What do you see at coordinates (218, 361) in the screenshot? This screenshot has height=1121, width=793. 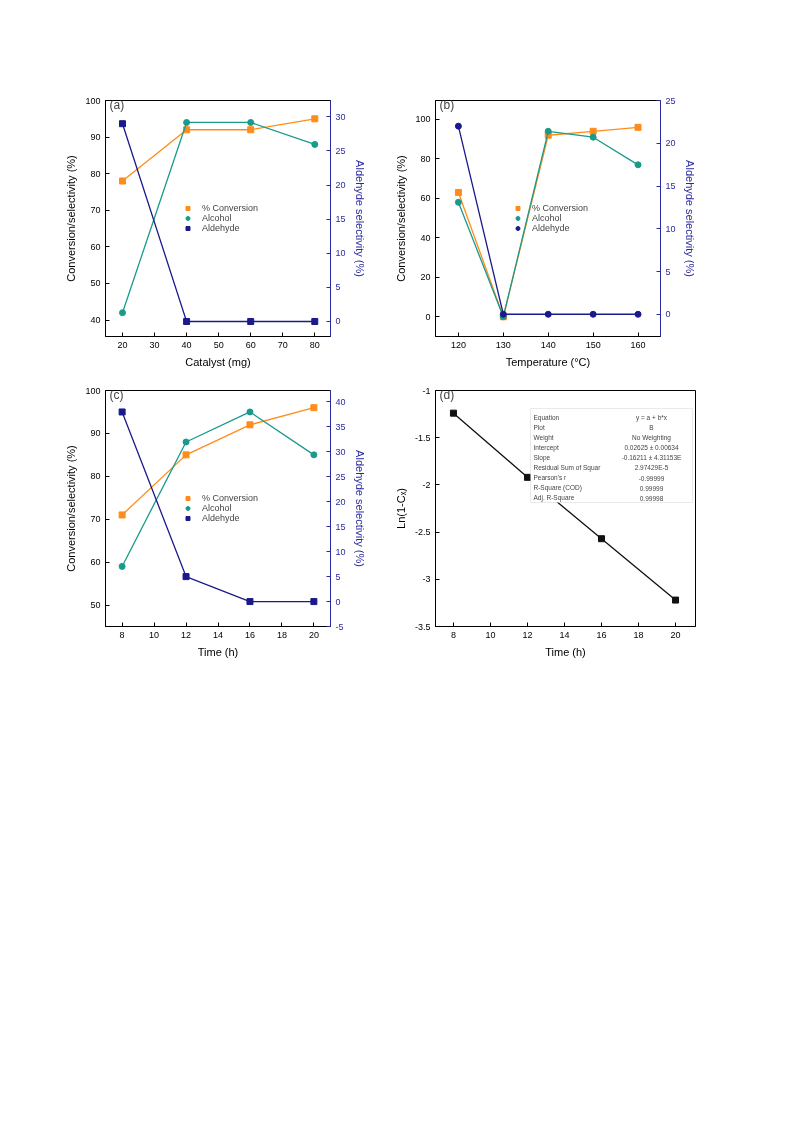 I see `x-axis-title: Catalyst (mg)` at bounding box center [218, 361].